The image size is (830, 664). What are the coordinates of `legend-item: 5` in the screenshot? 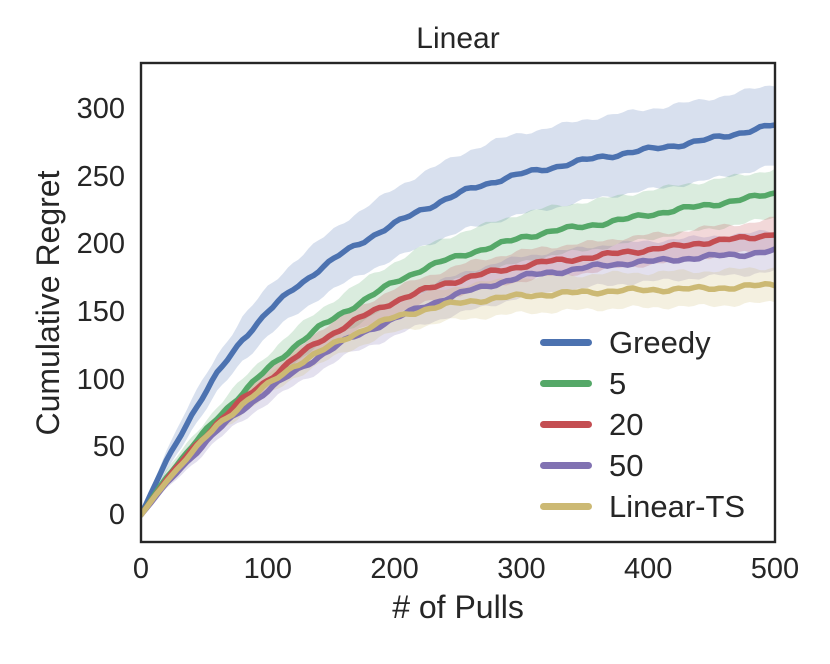 It's located at (642, 383).